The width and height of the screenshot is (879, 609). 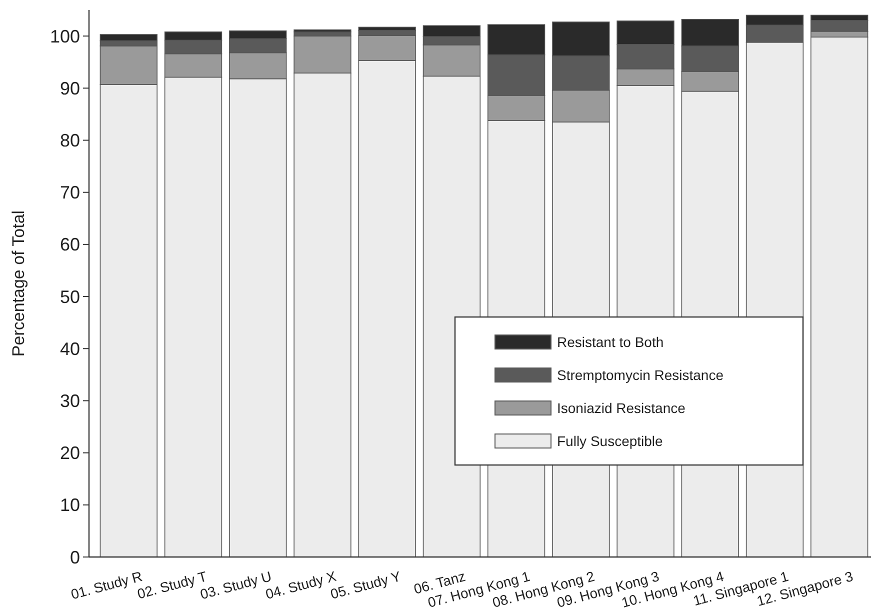 What do you see at coordinates (70, 140) in the screenshot?
I see `y-tick-label: 80` at bounding box center [70, 140].